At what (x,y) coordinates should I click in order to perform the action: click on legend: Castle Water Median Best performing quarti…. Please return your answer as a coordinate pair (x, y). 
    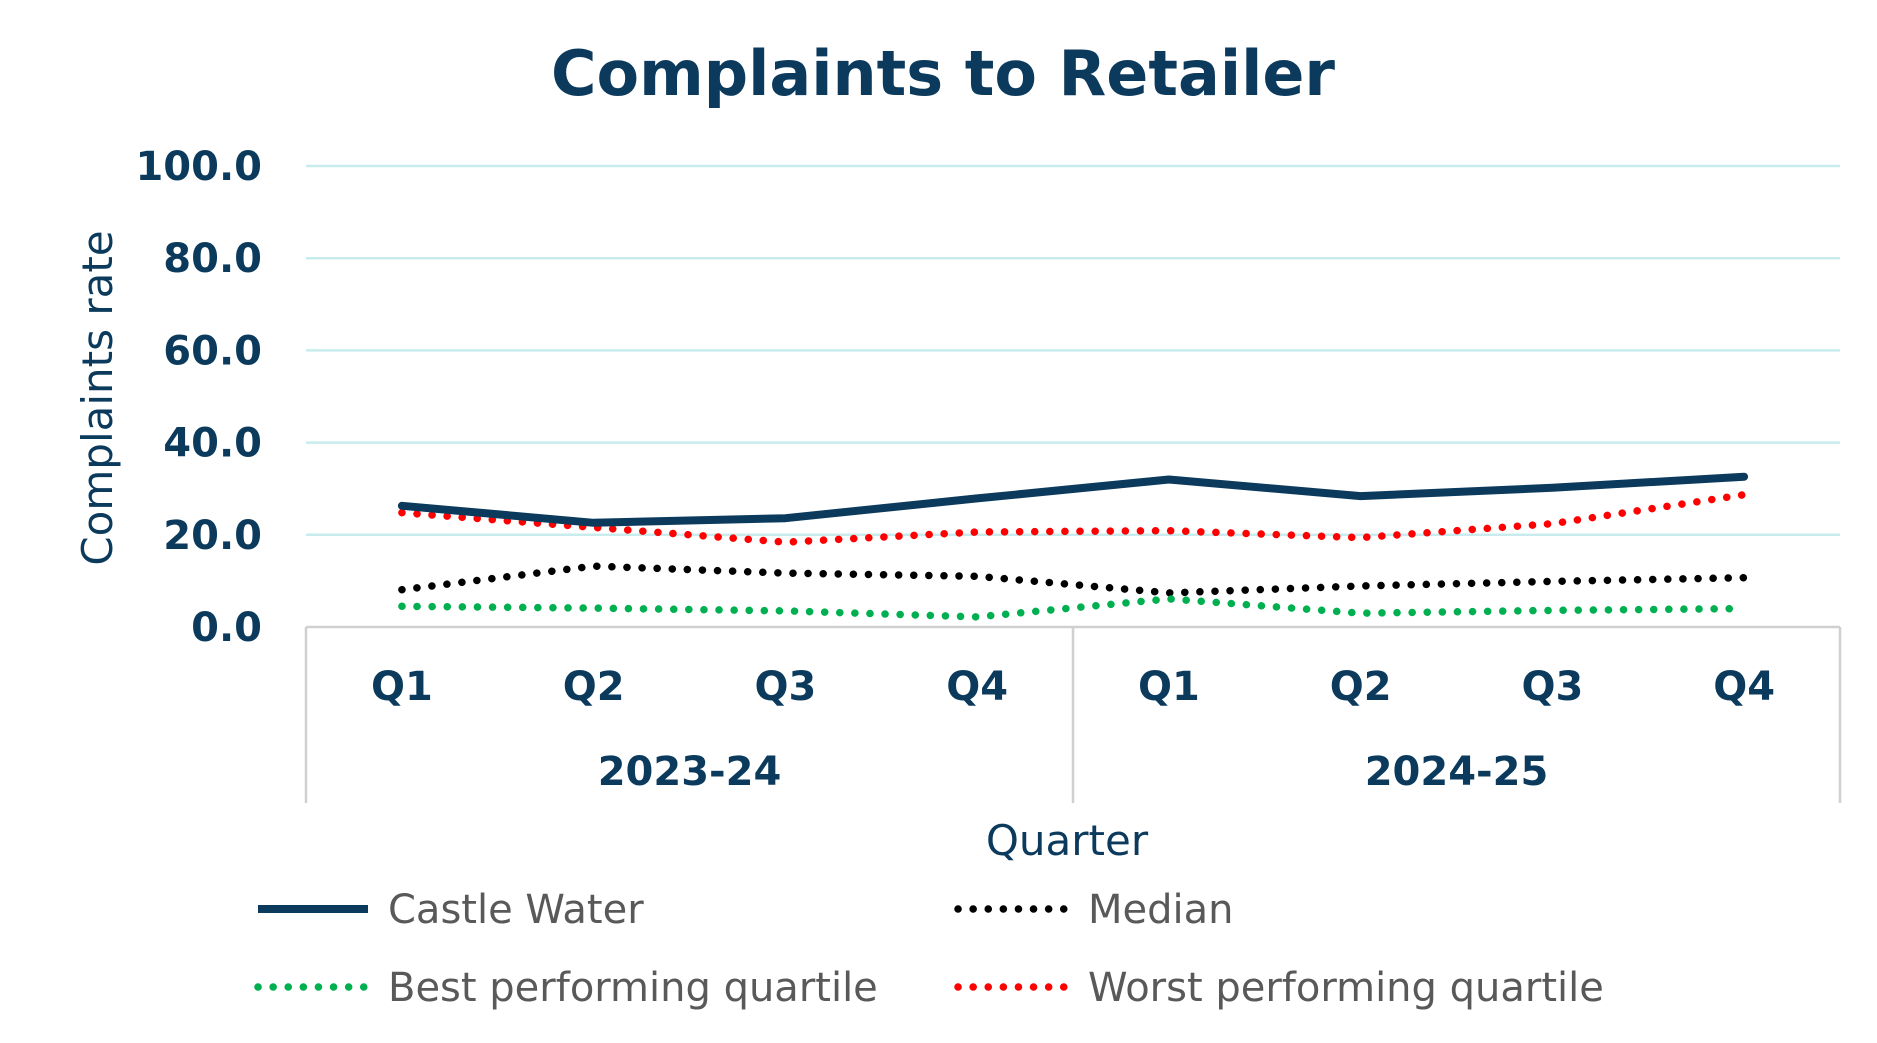
    Looking at the image, I should click on (929, 949).